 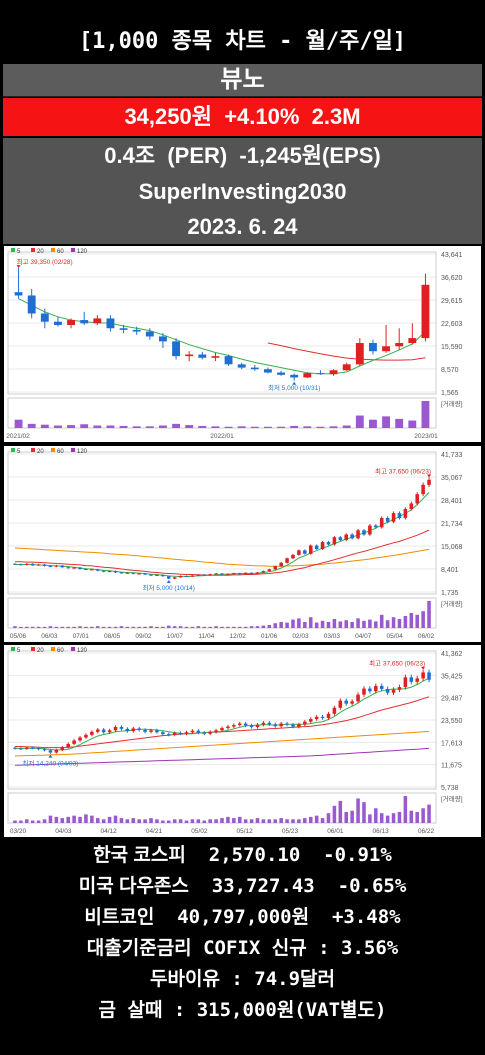 What do you see at coordinates (40, 651) in the screenshot?
I see `legend-label: 20` at bounding box center [40, 651].